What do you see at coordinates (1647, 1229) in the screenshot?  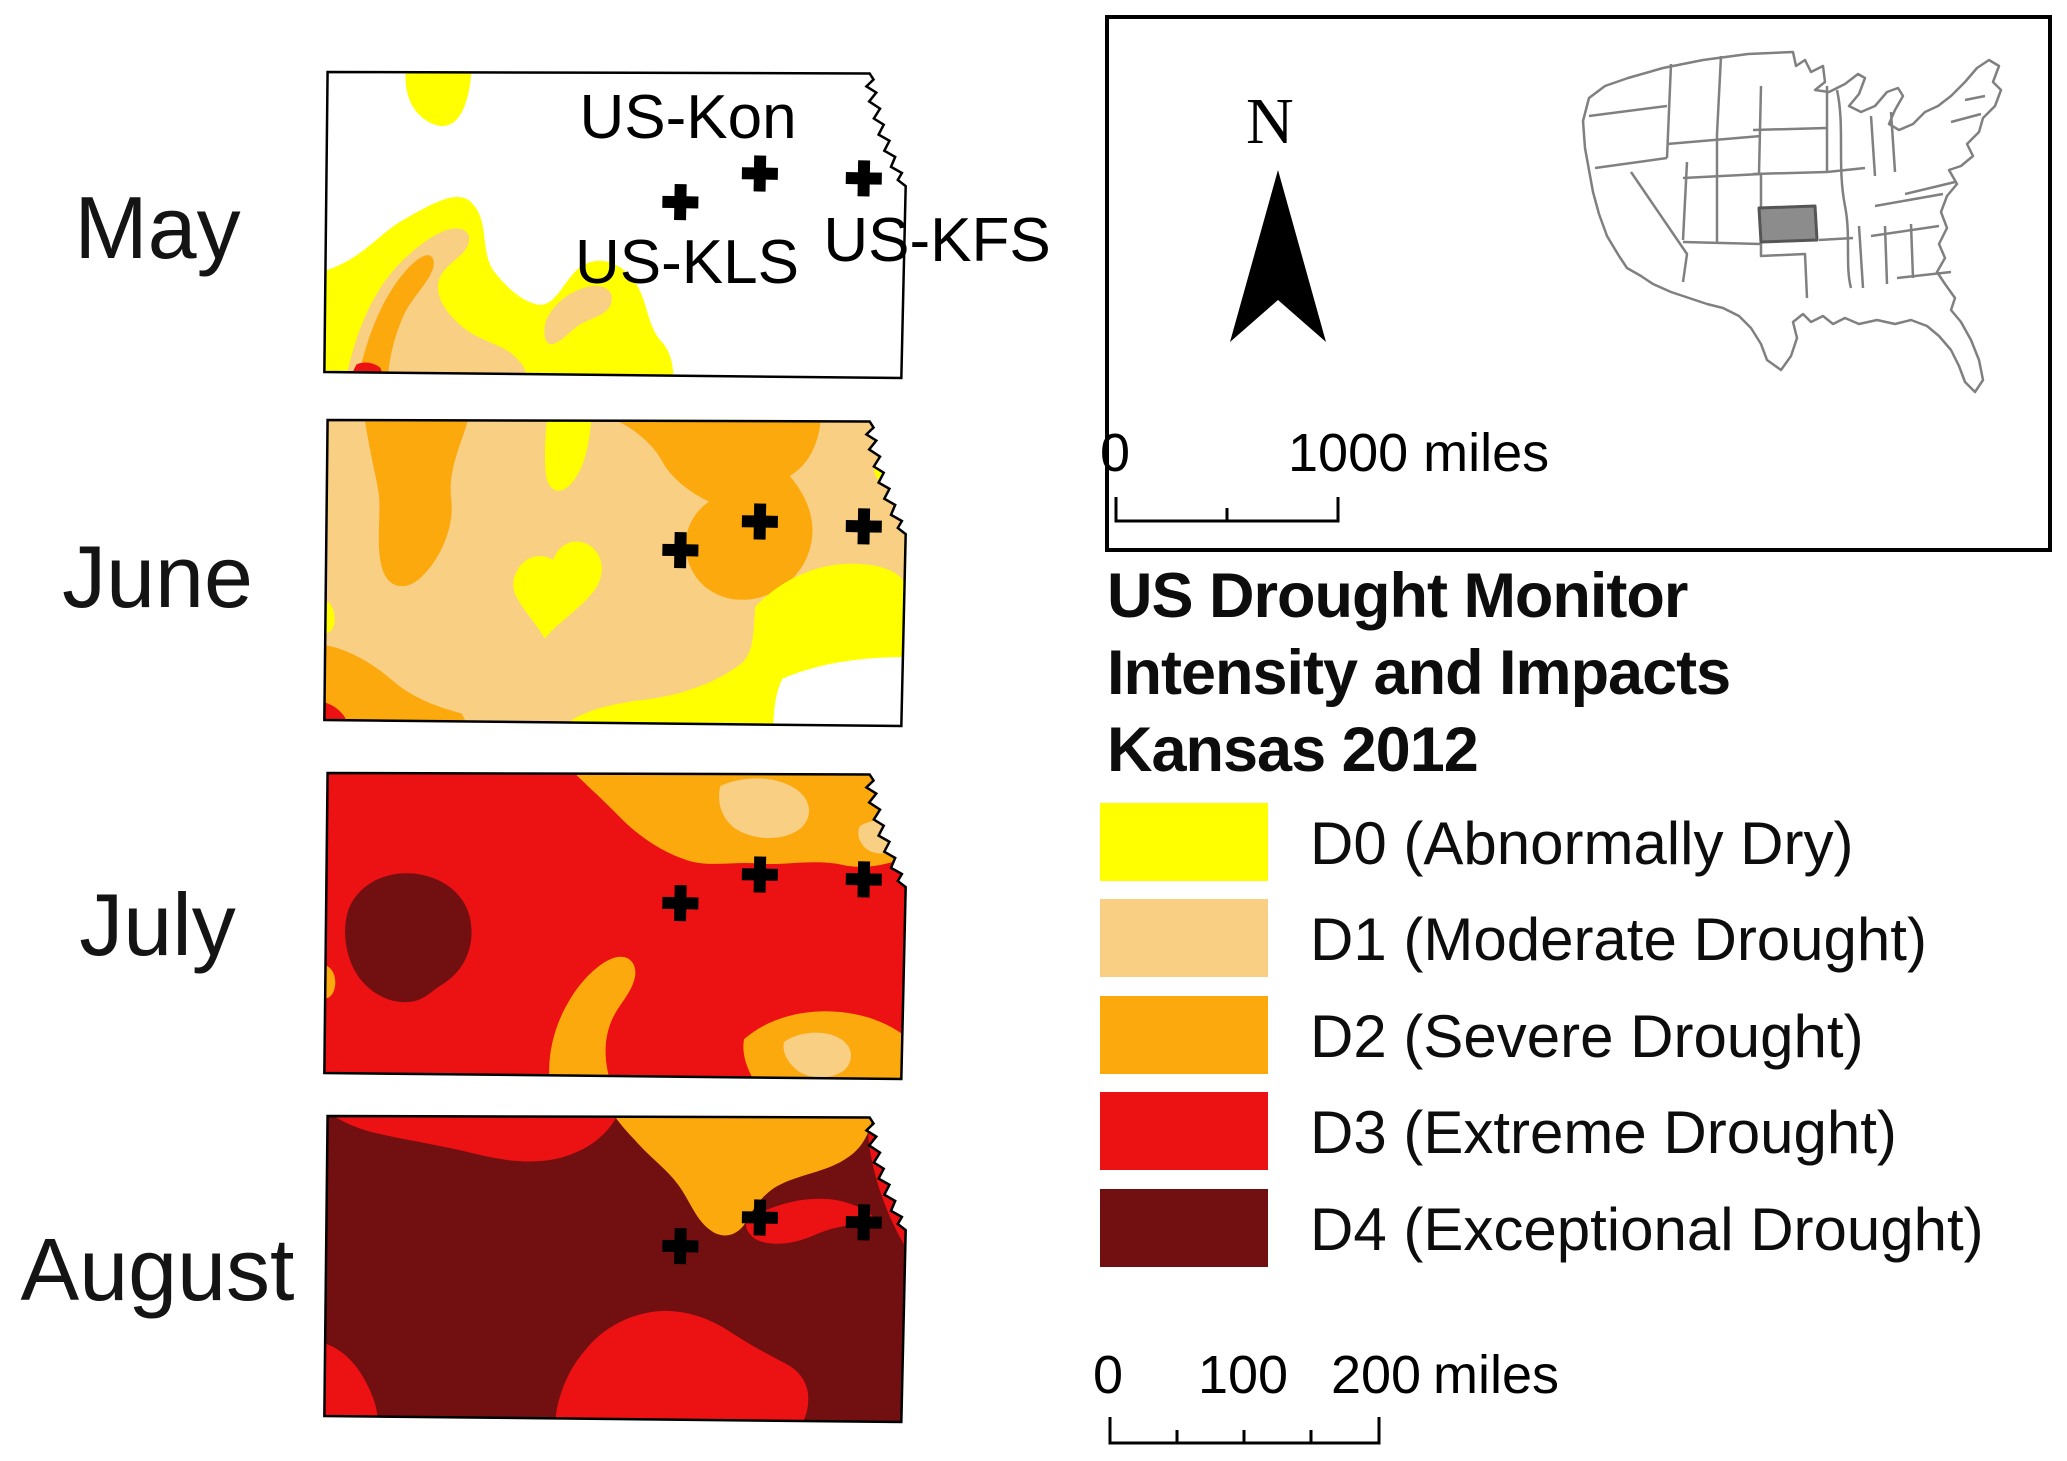 I see `legend-label-d4: D4 (Exceptional Drought)` at bounding box center [1647, 1229].